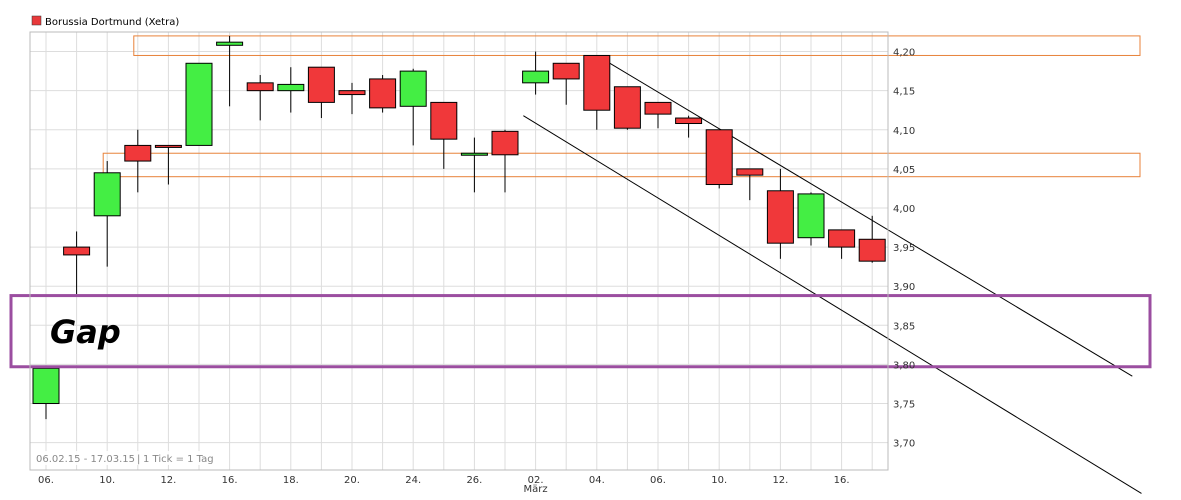 The width and height of the screenshot is (1181, 500). What do you see at coordinates (904, 53) in the screenshot?
I see `y-tick-label: 4,20` at bounding box center [904, 53].